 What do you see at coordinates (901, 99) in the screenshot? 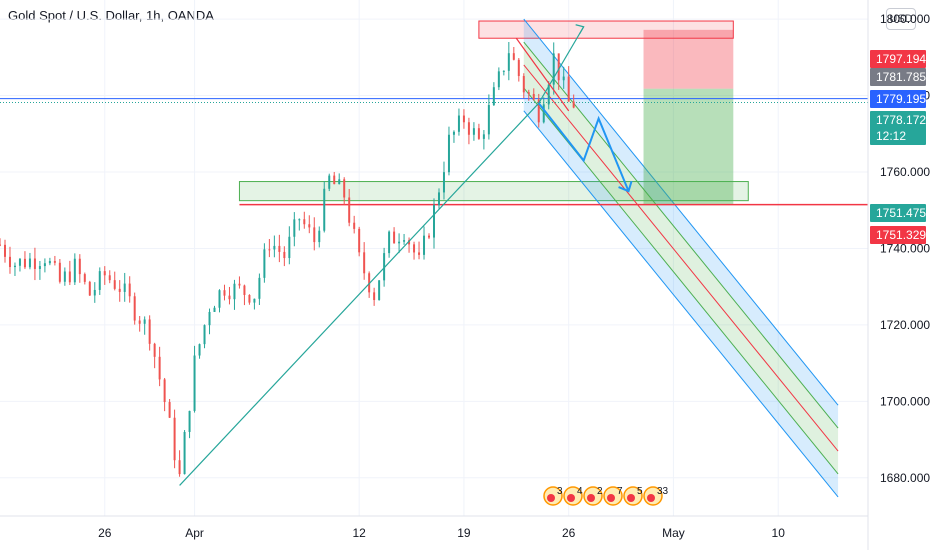
I see `price-label: 1779.195` at bounding box center [901, 99].